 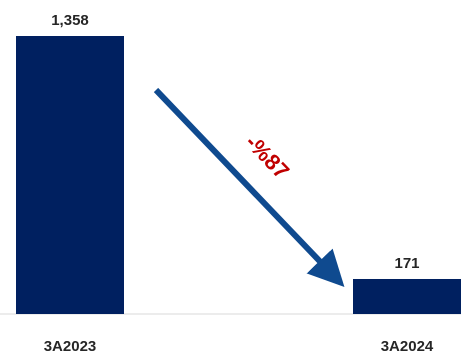 What do you see at coordinates (70, 20) in the screenshot?
I see `value-label-3a2023: 1,358` at bounding box center [70, 20].